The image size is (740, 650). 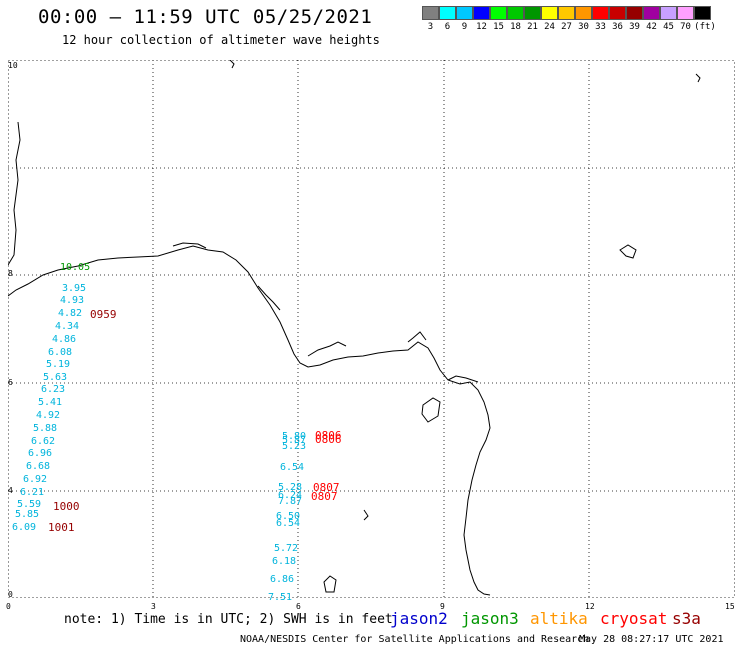 I want to click on color-legend, so click(x=566, y=13).